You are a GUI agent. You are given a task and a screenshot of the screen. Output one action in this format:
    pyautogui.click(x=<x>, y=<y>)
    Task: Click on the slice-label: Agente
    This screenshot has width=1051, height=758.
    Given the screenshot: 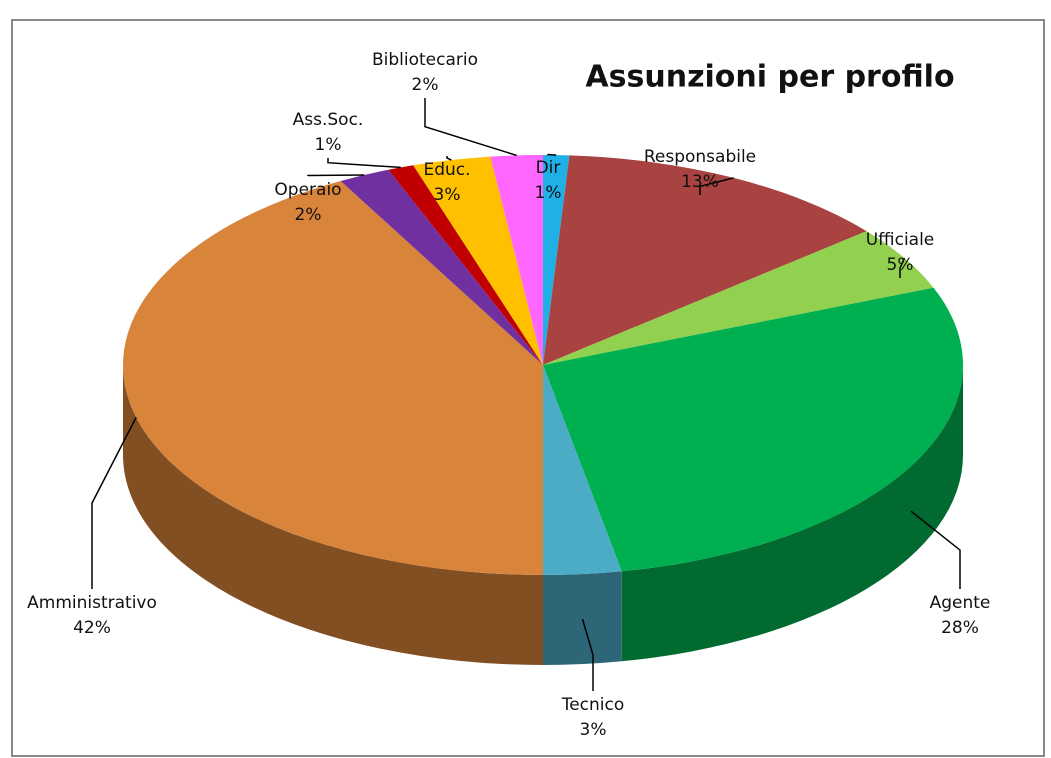 What is the action you would take?
    pyautogui.click(x=960, y=603)
    